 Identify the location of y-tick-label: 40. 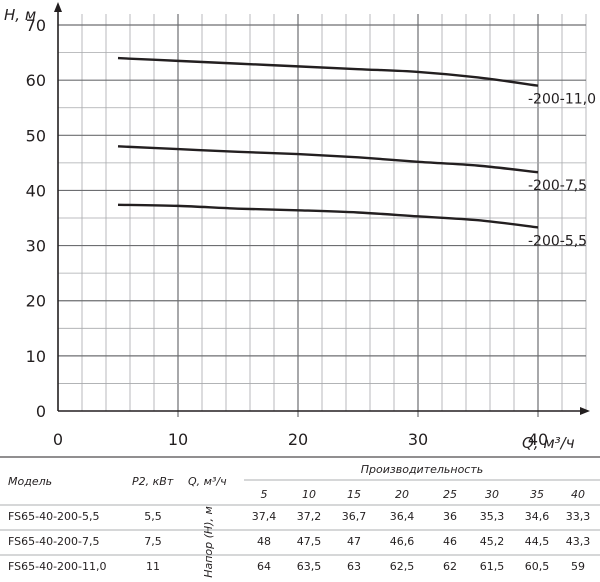
(36, 190).